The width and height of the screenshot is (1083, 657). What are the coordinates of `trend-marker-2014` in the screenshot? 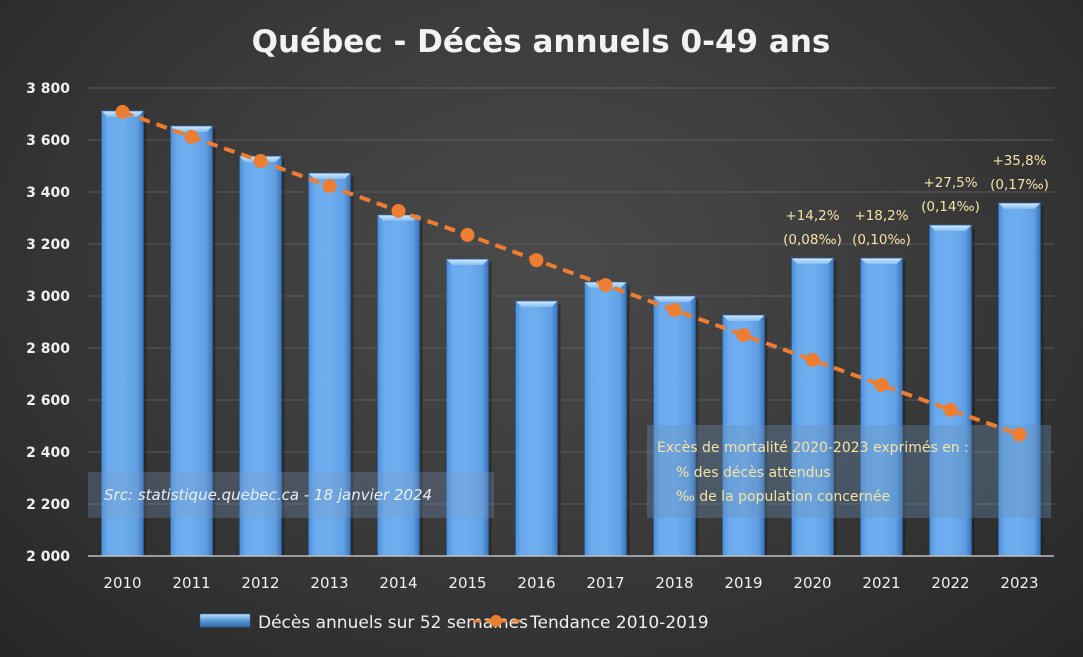 It's located at (398, 210).